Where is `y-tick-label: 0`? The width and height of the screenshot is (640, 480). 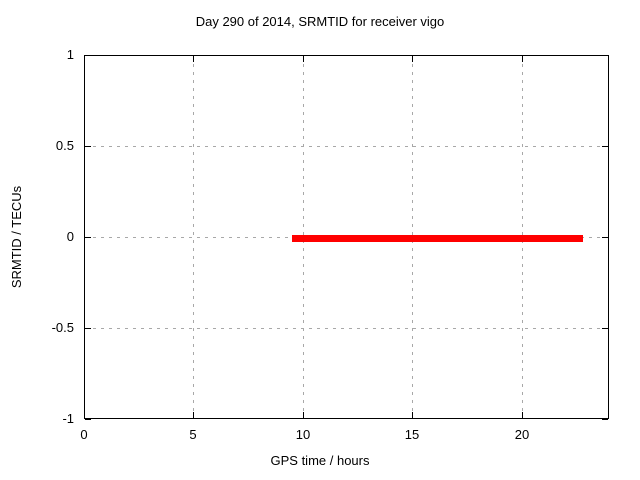
y-tick-label: 0 is located at coordinates (70, 236).